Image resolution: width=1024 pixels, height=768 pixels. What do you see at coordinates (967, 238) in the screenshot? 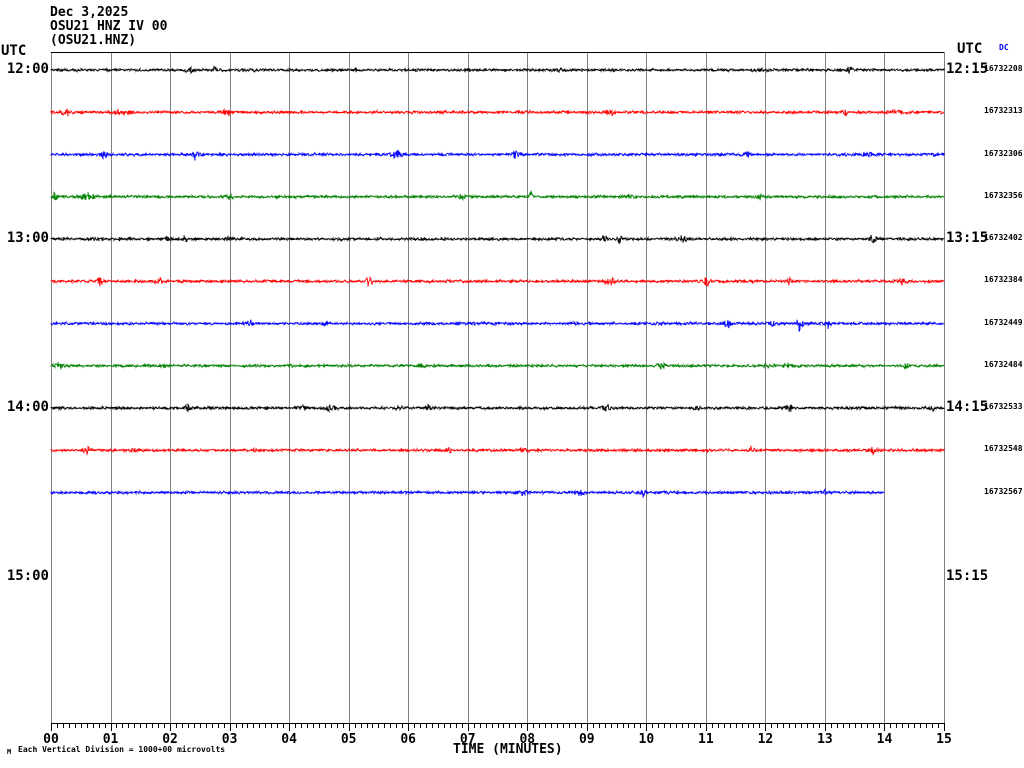
I see `right-hour-label: 13:15` at bounding box center [967, 238].